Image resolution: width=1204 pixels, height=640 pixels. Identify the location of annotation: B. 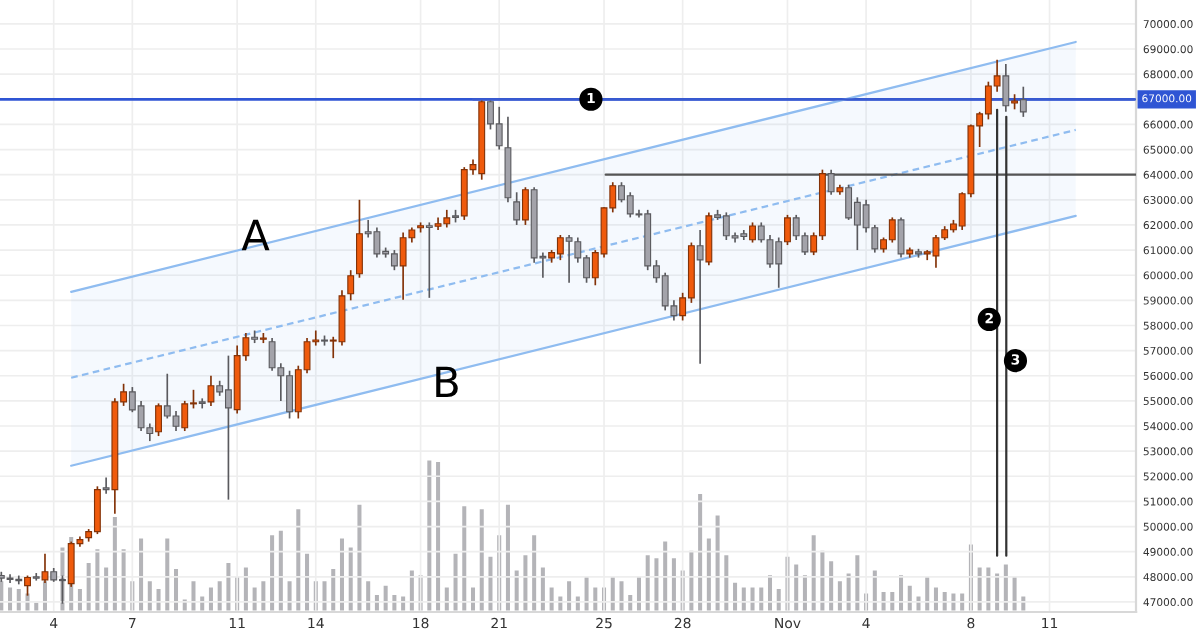
(447, 382).